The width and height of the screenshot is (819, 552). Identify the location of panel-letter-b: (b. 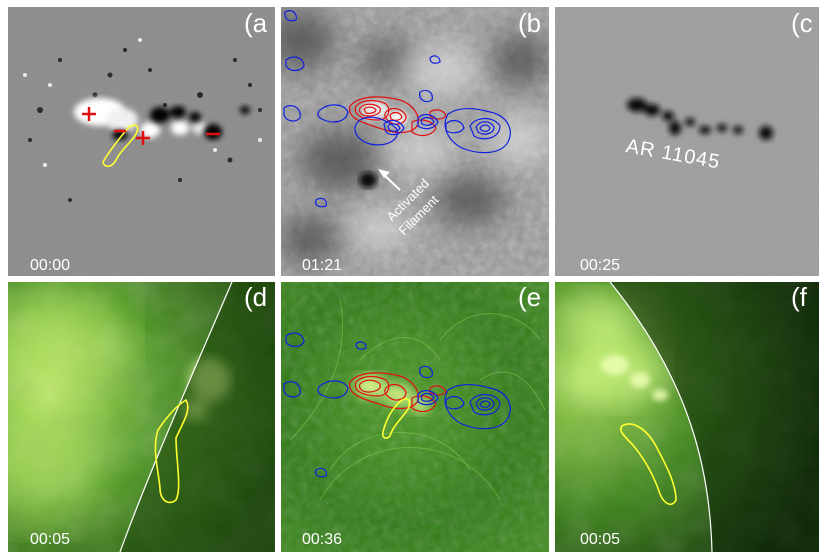
(529, 23).